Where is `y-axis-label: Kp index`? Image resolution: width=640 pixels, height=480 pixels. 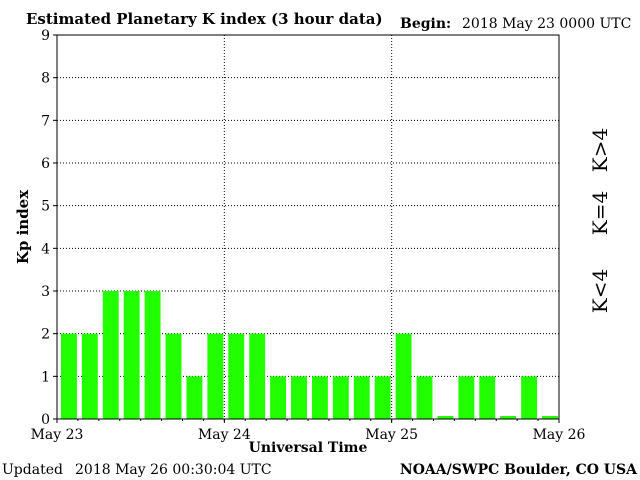 y-axis-label: Kp index is located at coordinates (23, 226).